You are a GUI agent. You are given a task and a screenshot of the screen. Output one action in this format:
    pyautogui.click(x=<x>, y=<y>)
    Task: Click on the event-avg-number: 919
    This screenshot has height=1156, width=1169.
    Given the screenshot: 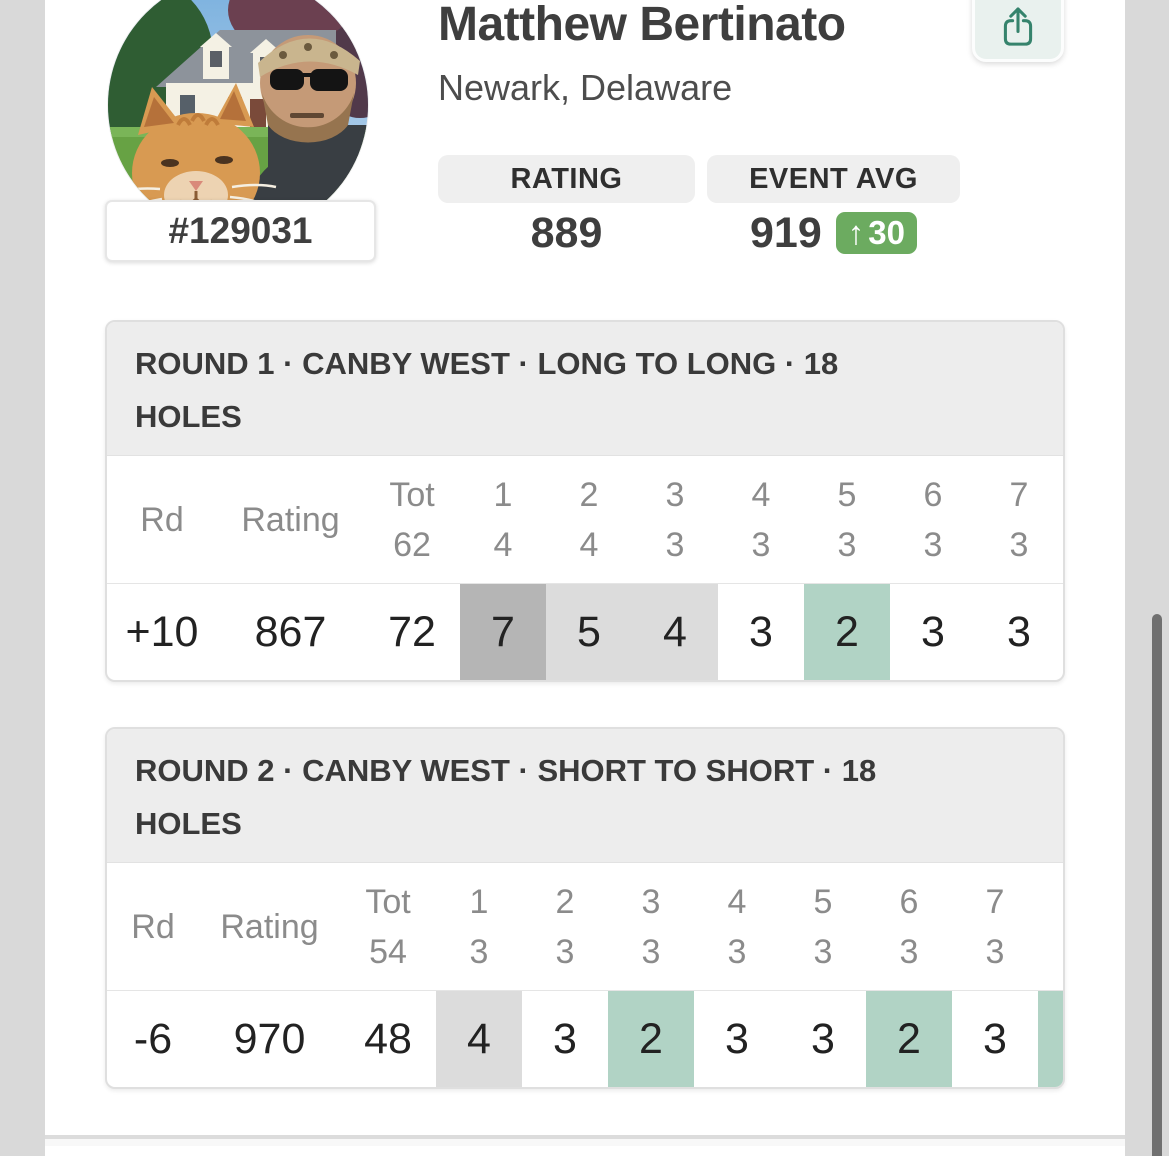 What is the action you would take?
    pyautogui.click(x=786, y=232)
    